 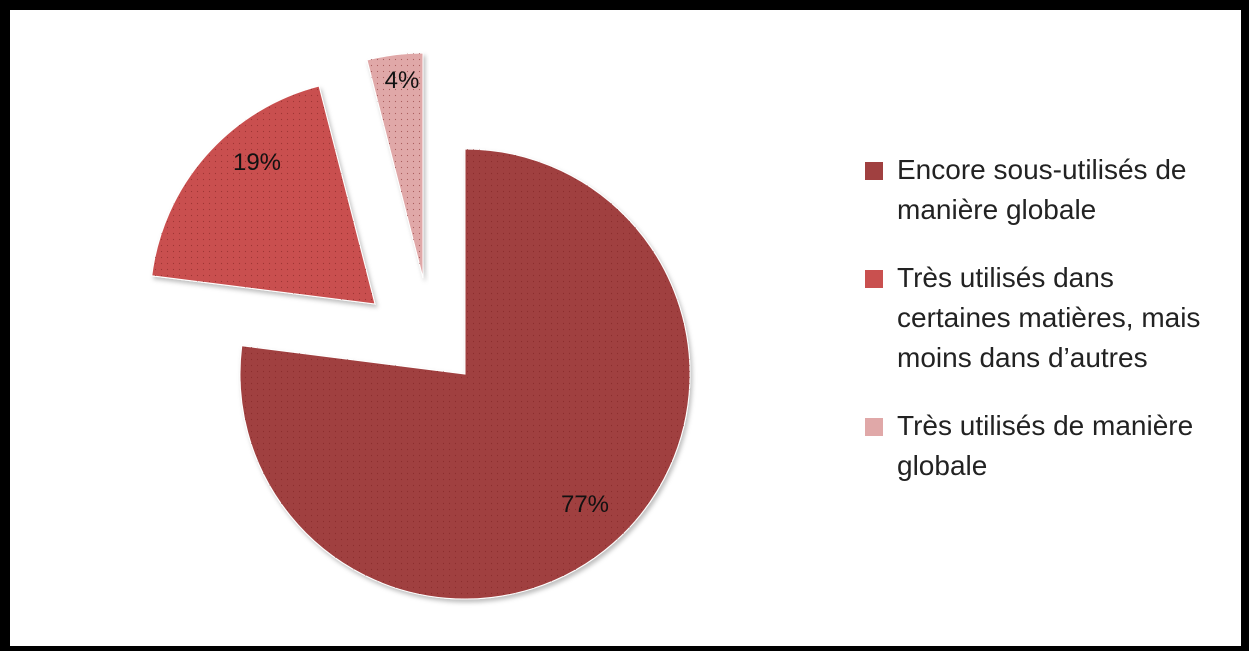 I want to click on legend-item-2: Très utilisés de manière globale, so click(x=1050, y=446).